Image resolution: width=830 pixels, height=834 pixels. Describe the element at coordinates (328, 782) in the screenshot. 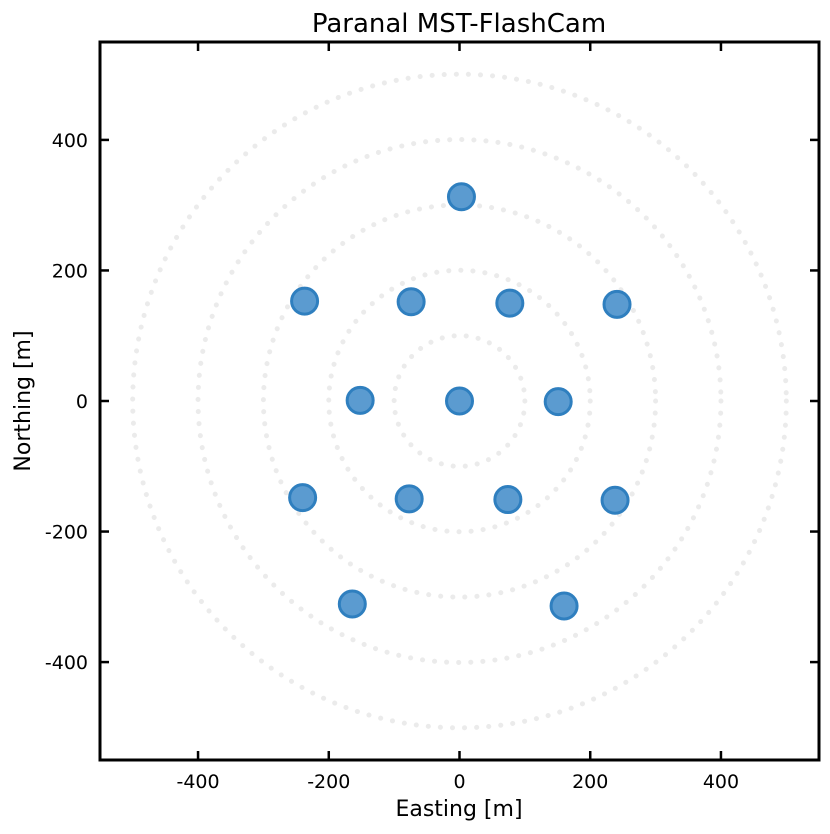

I see `x-tick-label: -200` at that location.